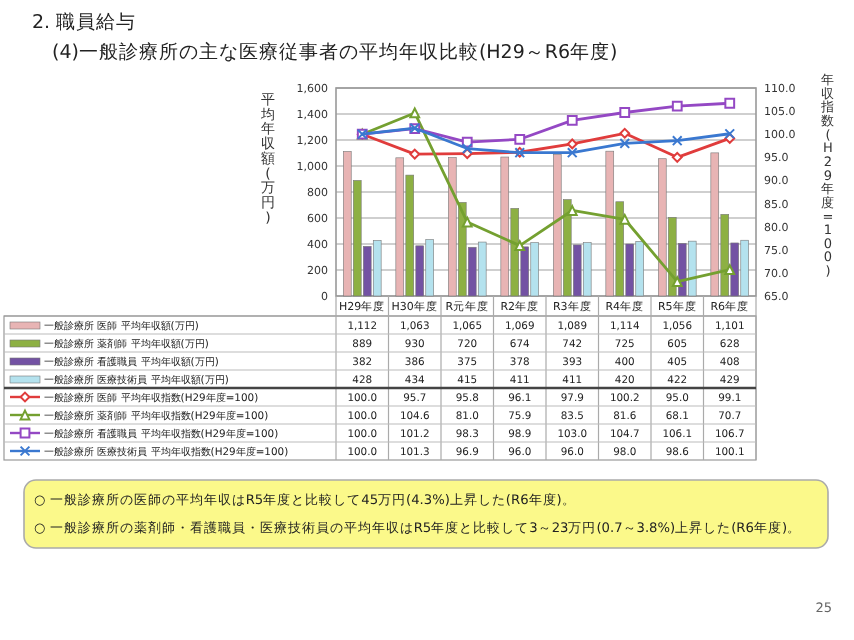  What do you see at coordinates (84, 22) in the screenshot?
I see `text: 2. 職員給与` at bounding box center [84, 22].